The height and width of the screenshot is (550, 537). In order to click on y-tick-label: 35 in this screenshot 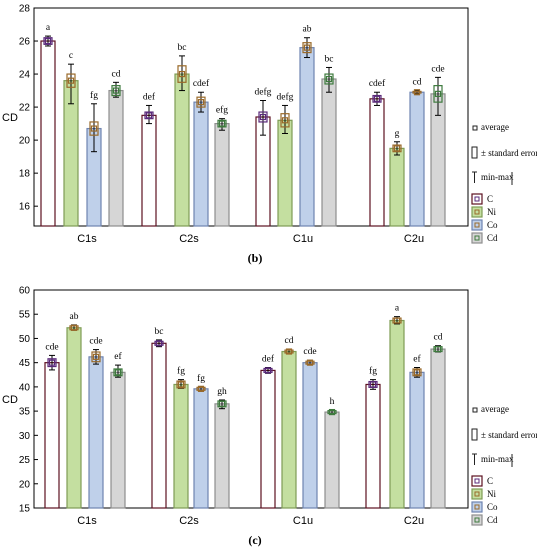, I will do `click(25, 412)`.